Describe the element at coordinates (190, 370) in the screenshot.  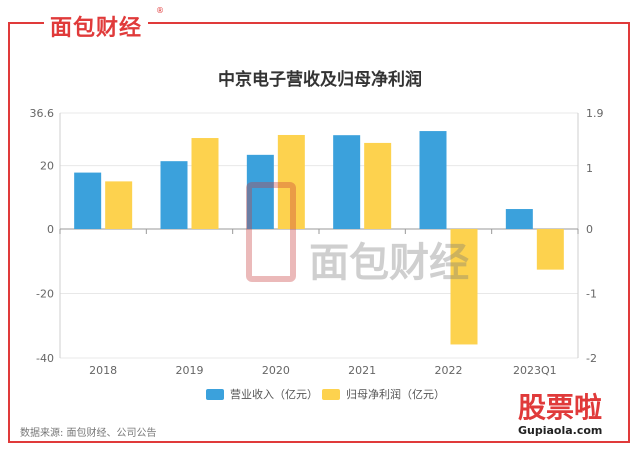
I see `x-tick-label: 2019` at that location.